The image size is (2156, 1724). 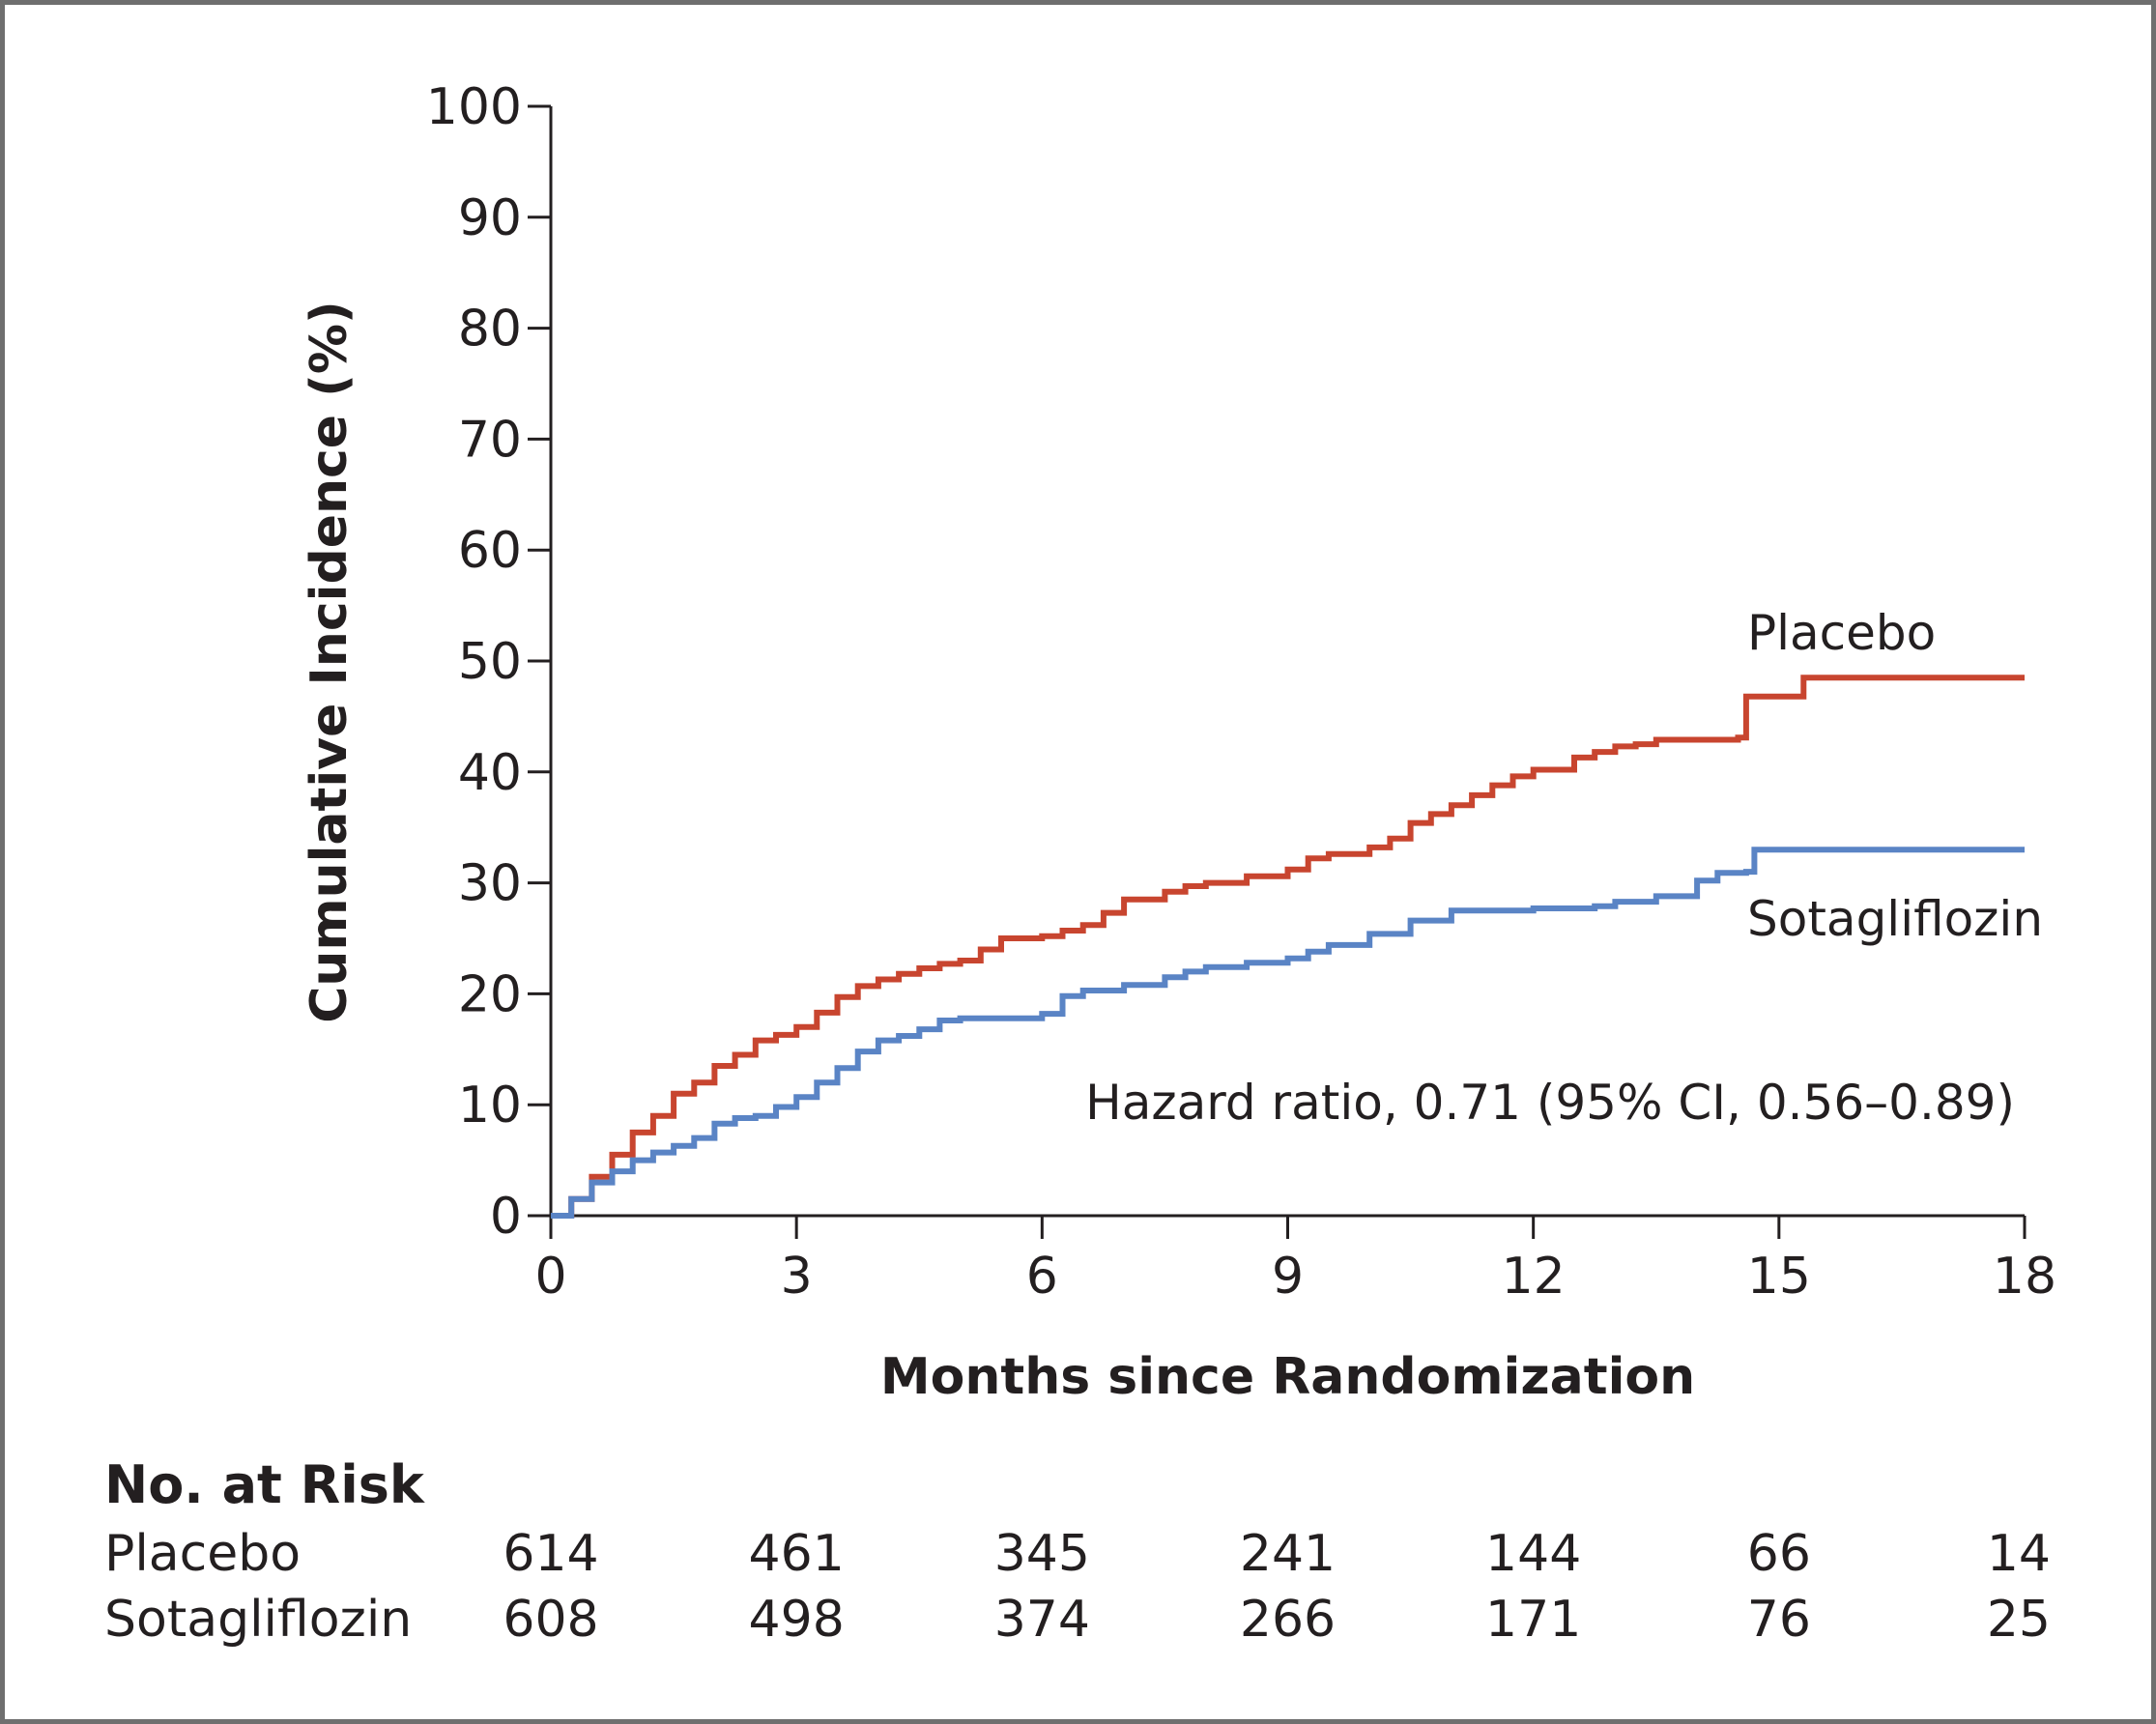 What do you see at coordinates (1042, 1277) in the screenshot?
I see `x-tick-label: 6` at bounding box center [1042, 1277].